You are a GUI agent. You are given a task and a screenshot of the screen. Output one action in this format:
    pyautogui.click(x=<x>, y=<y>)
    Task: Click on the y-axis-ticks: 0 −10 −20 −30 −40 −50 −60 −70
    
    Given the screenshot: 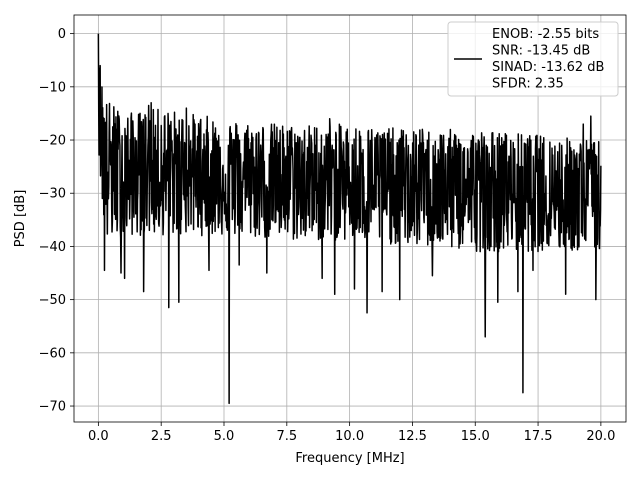 What is the action you would take?
    pyautogui.click(x=56, y=221)
    